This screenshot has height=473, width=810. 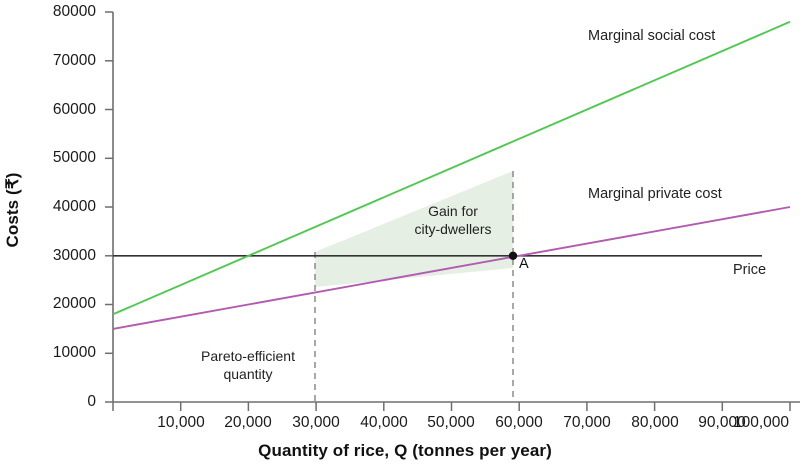 What do you see at coordinates (74, 352) in the screenshot?
I see `y-tick-label-10000: 10000` at bounding box center [74, 352].